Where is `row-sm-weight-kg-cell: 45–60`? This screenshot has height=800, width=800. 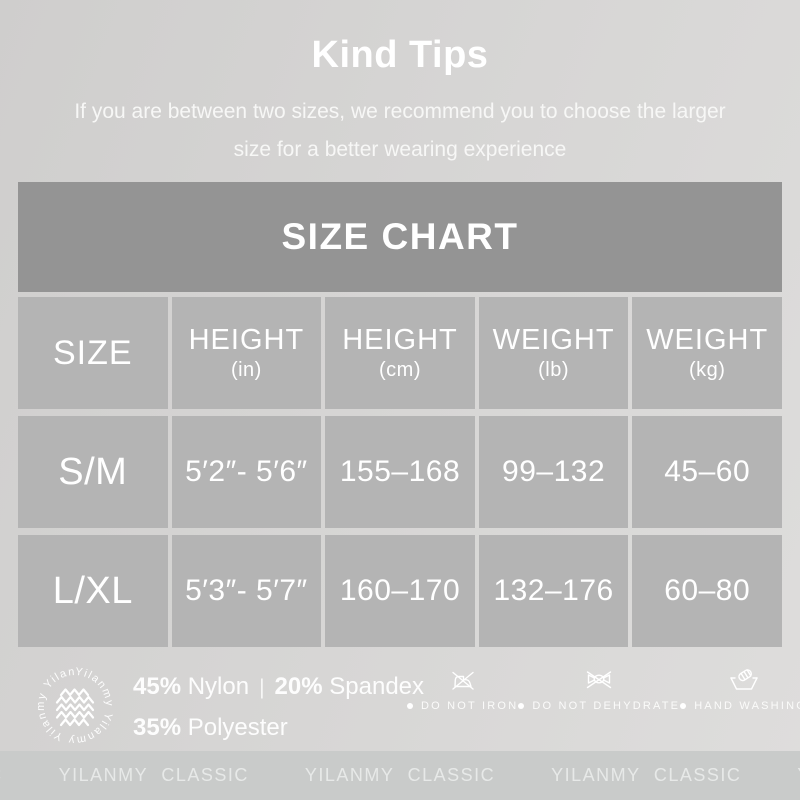
row-sm-weight-kg-cell: 45–60 is located at coordinates (707, 472).